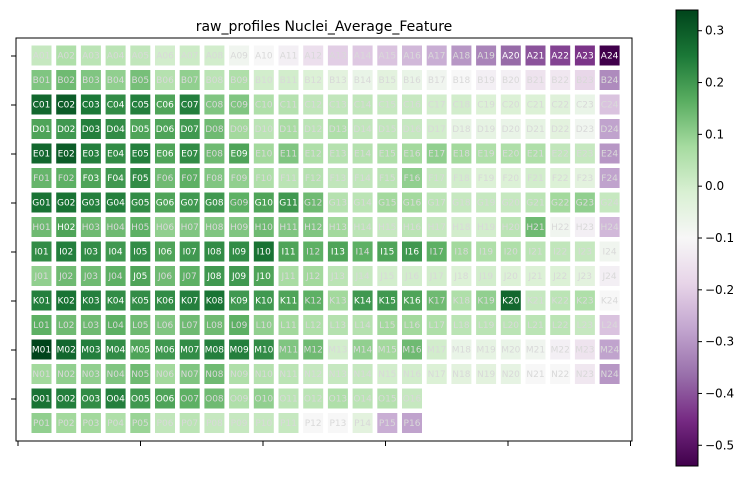 The width and height of the screenshot is (750, 482). What do you see at coordinates (609, 228) in the screenshot?
I see `well-label-H24: H24` at bounding box center [609, 228].